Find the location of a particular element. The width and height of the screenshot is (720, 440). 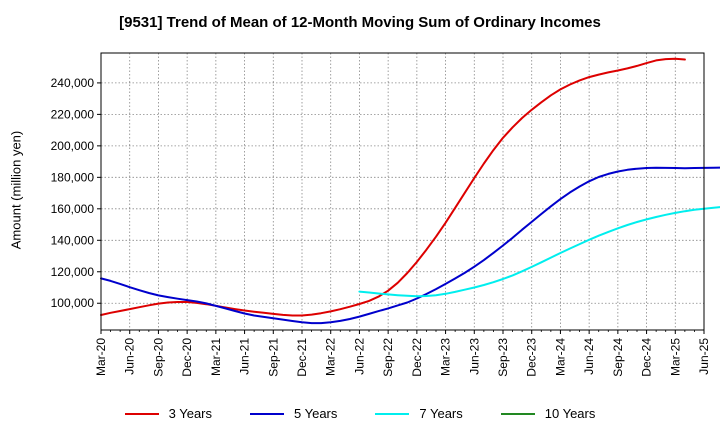

x-tick-label: Sep-20 is located at coordinates (158, 357).